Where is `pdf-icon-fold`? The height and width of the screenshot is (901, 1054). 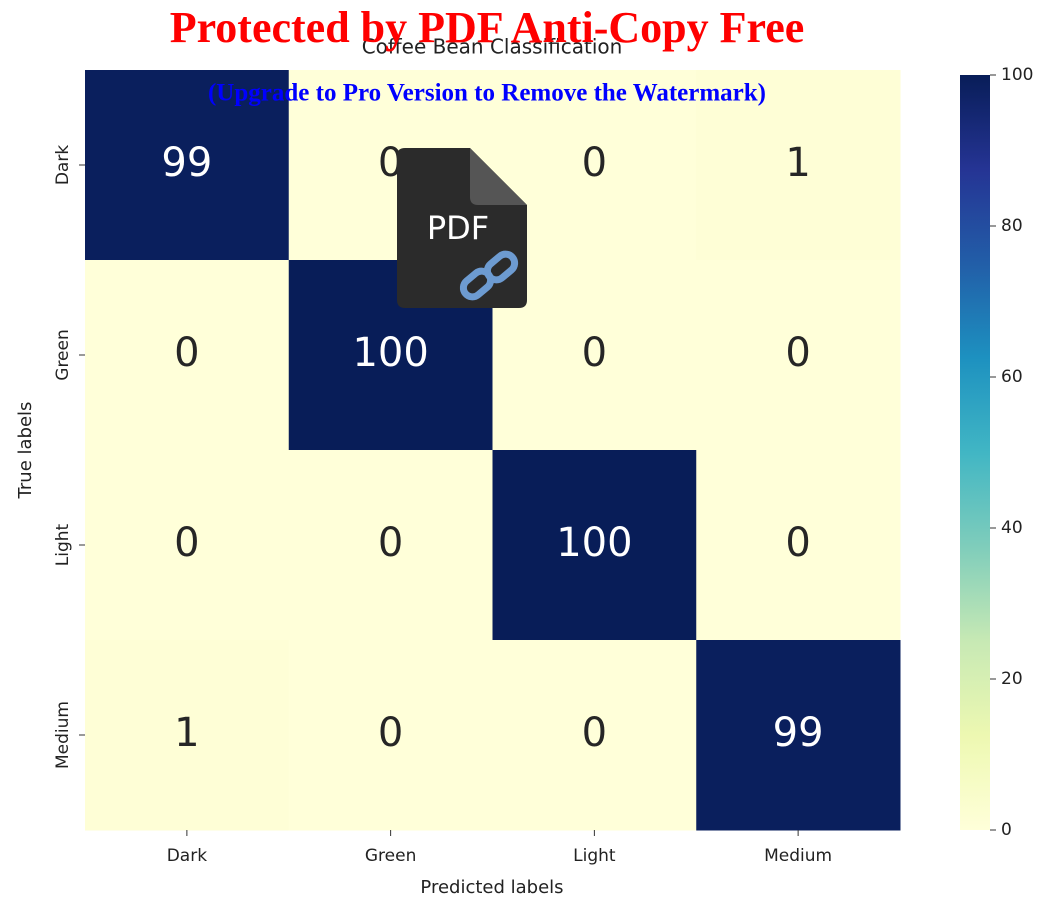 pdf-icon-fold is located at coordinates (498, 176).